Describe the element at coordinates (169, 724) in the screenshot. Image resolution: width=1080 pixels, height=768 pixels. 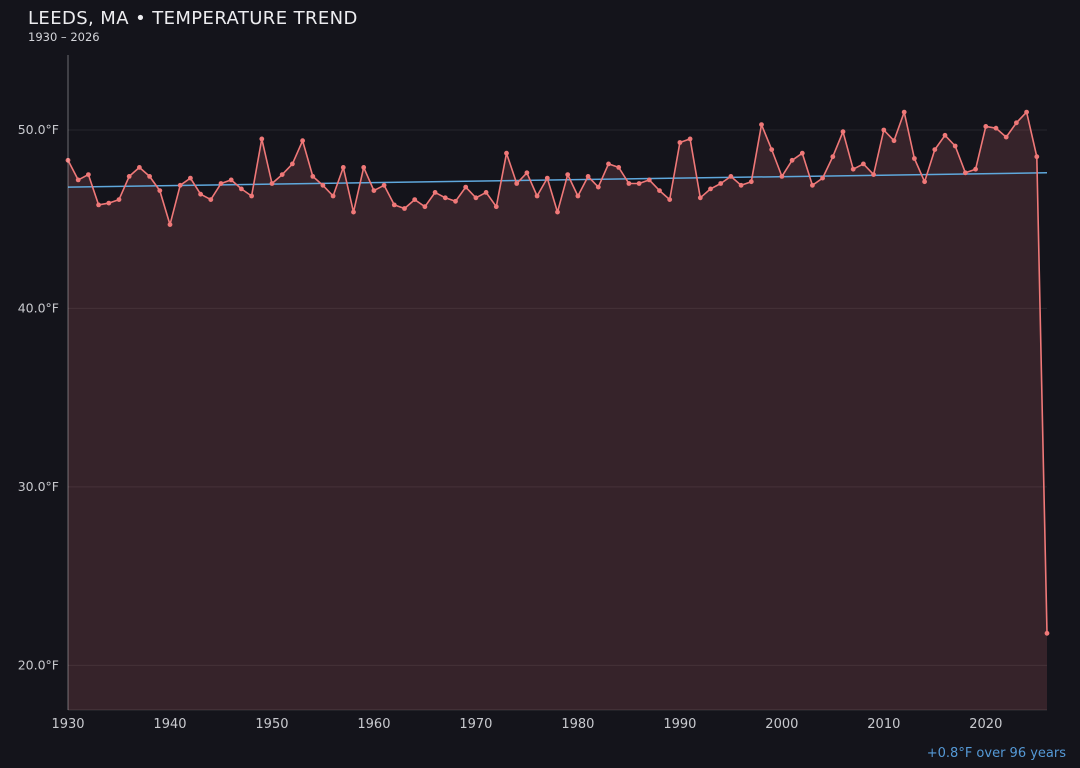
I see `x-tick-label: 1940` at that location.